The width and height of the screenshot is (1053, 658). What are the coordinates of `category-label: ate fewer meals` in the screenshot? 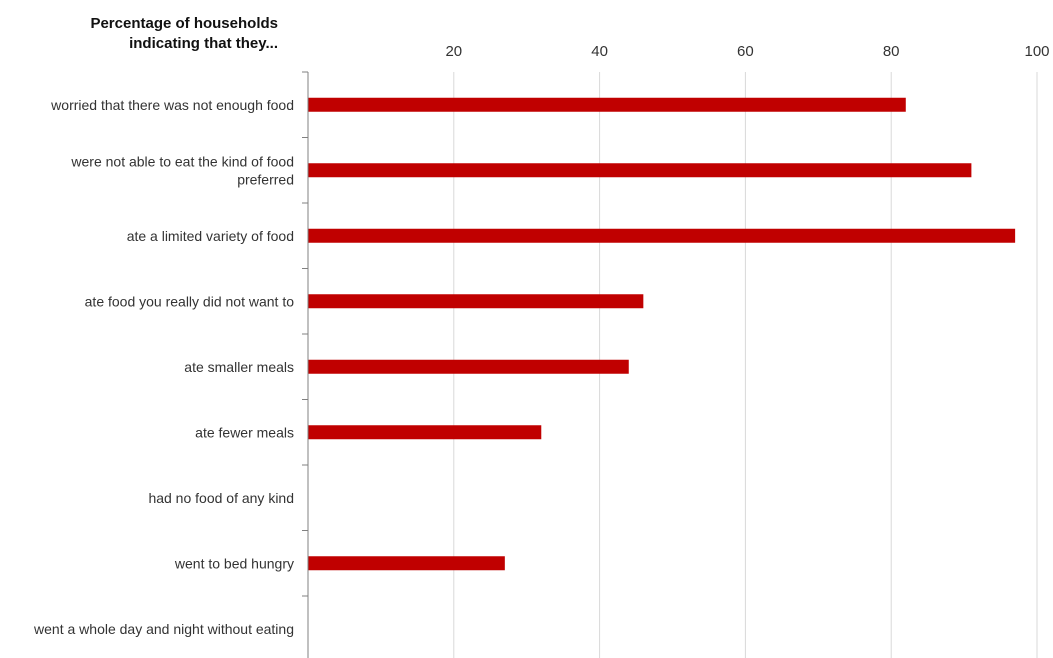 It's located at (244, 432).